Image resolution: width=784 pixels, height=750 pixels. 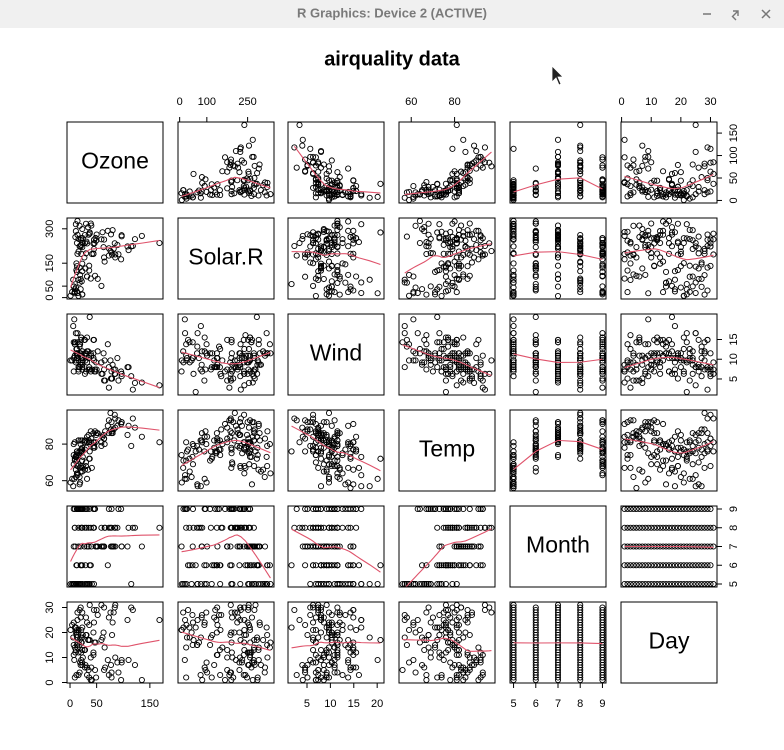 I want to click on y-tick-label: 6, so click(x=734, y=565).